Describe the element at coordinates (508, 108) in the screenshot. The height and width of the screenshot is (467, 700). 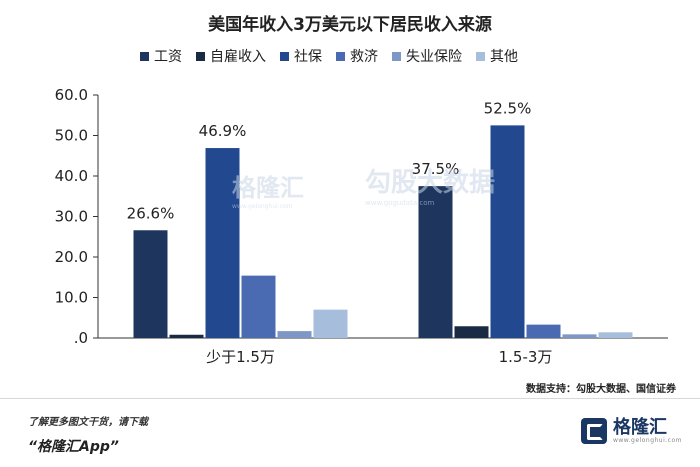
I see `data-label: 52.5%` at that location.